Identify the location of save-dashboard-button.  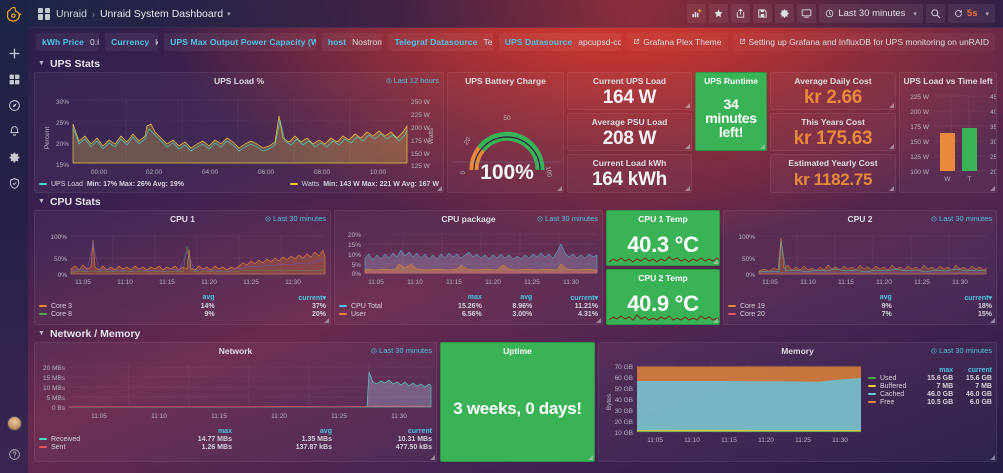
(763, 13).